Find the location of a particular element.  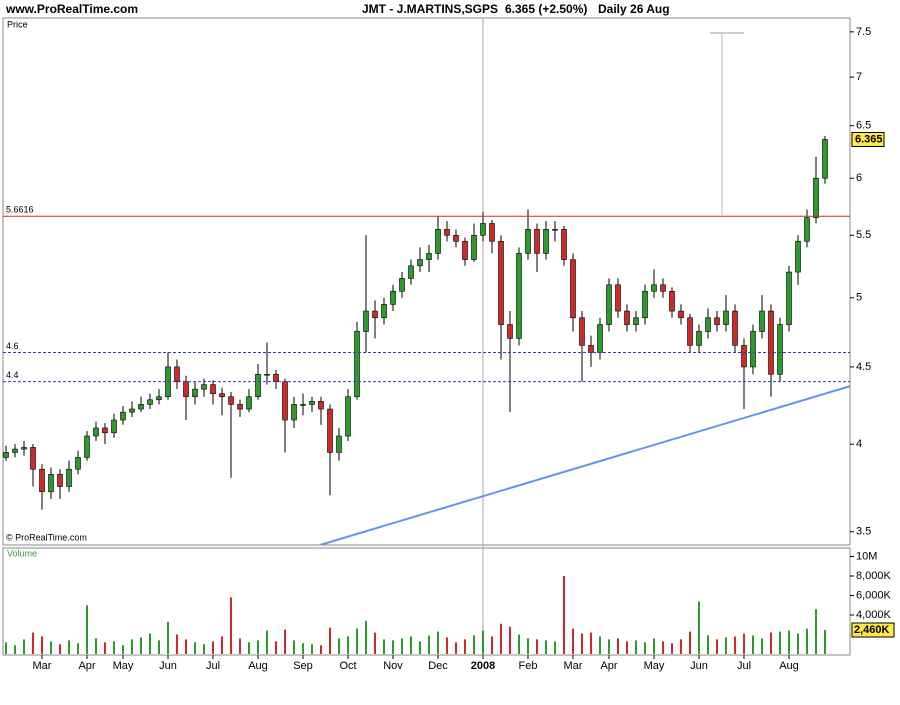

last-volume-box is located at coordinates (873, 630).